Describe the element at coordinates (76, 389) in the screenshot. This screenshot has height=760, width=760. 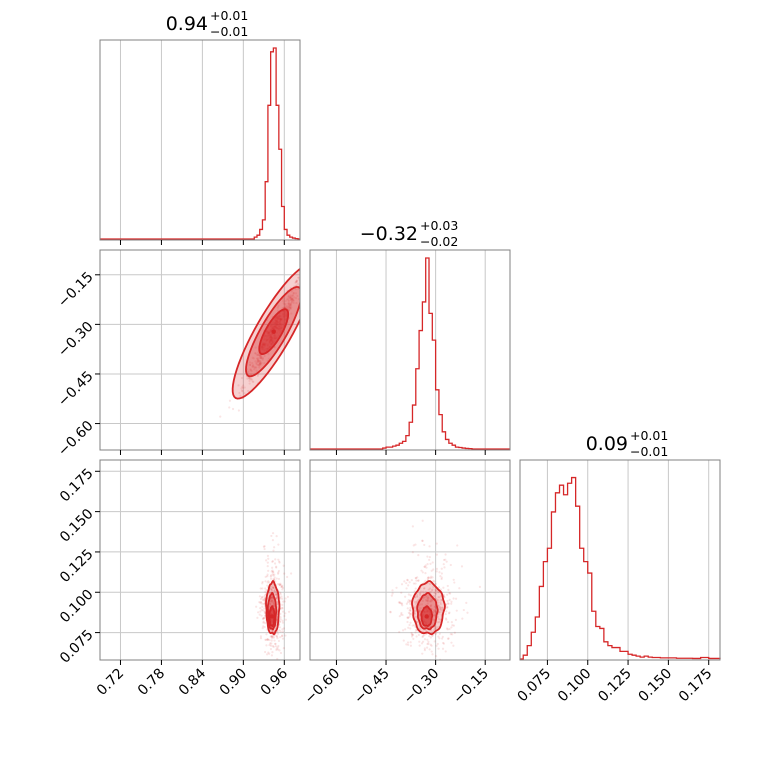
I see `y-tick-label: −0.45` at that location.